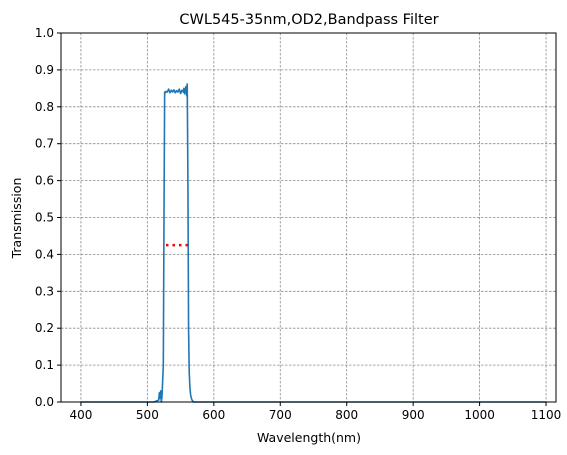 The height and width of the screenshot is (455, 567). What do you see at coordinates (44, 181) in the screenshot?
I see `y-tick-label: 0.6` at bounding box center [44, 181].